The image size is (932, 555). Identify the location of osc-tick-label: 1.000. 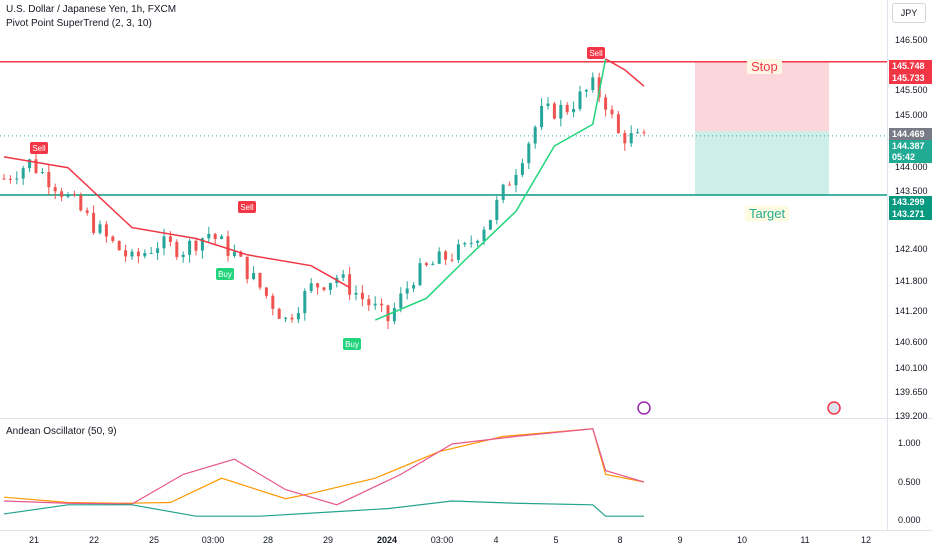
(909, 443).